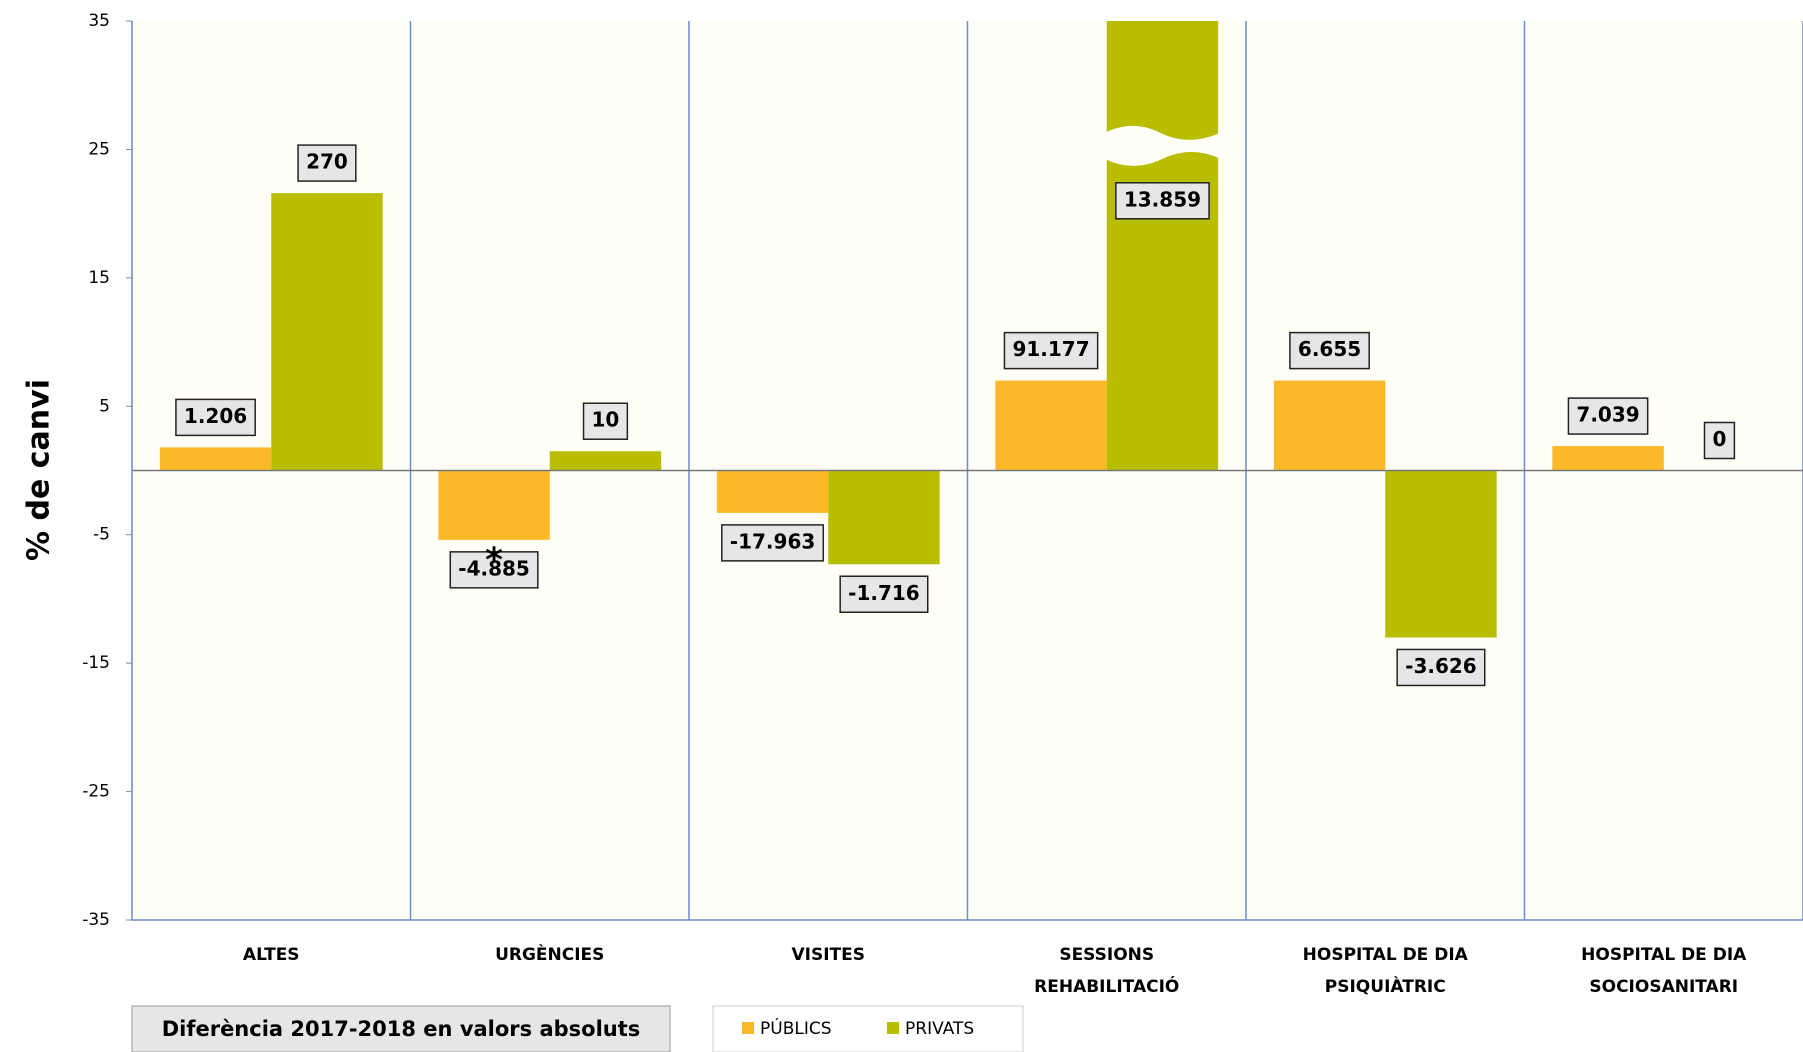 The height and width of the screenshot is (1052, 1803). I want to click on note: Diferència 2017-2018 en valors absoluts, so click(401, 1029).